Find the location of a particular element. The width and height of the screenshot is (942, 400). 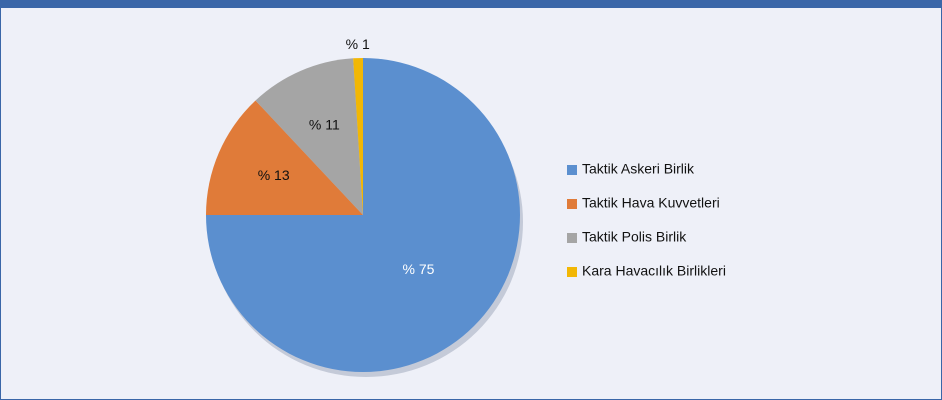

data-label: % 13 is located at coordinates (274, 175).